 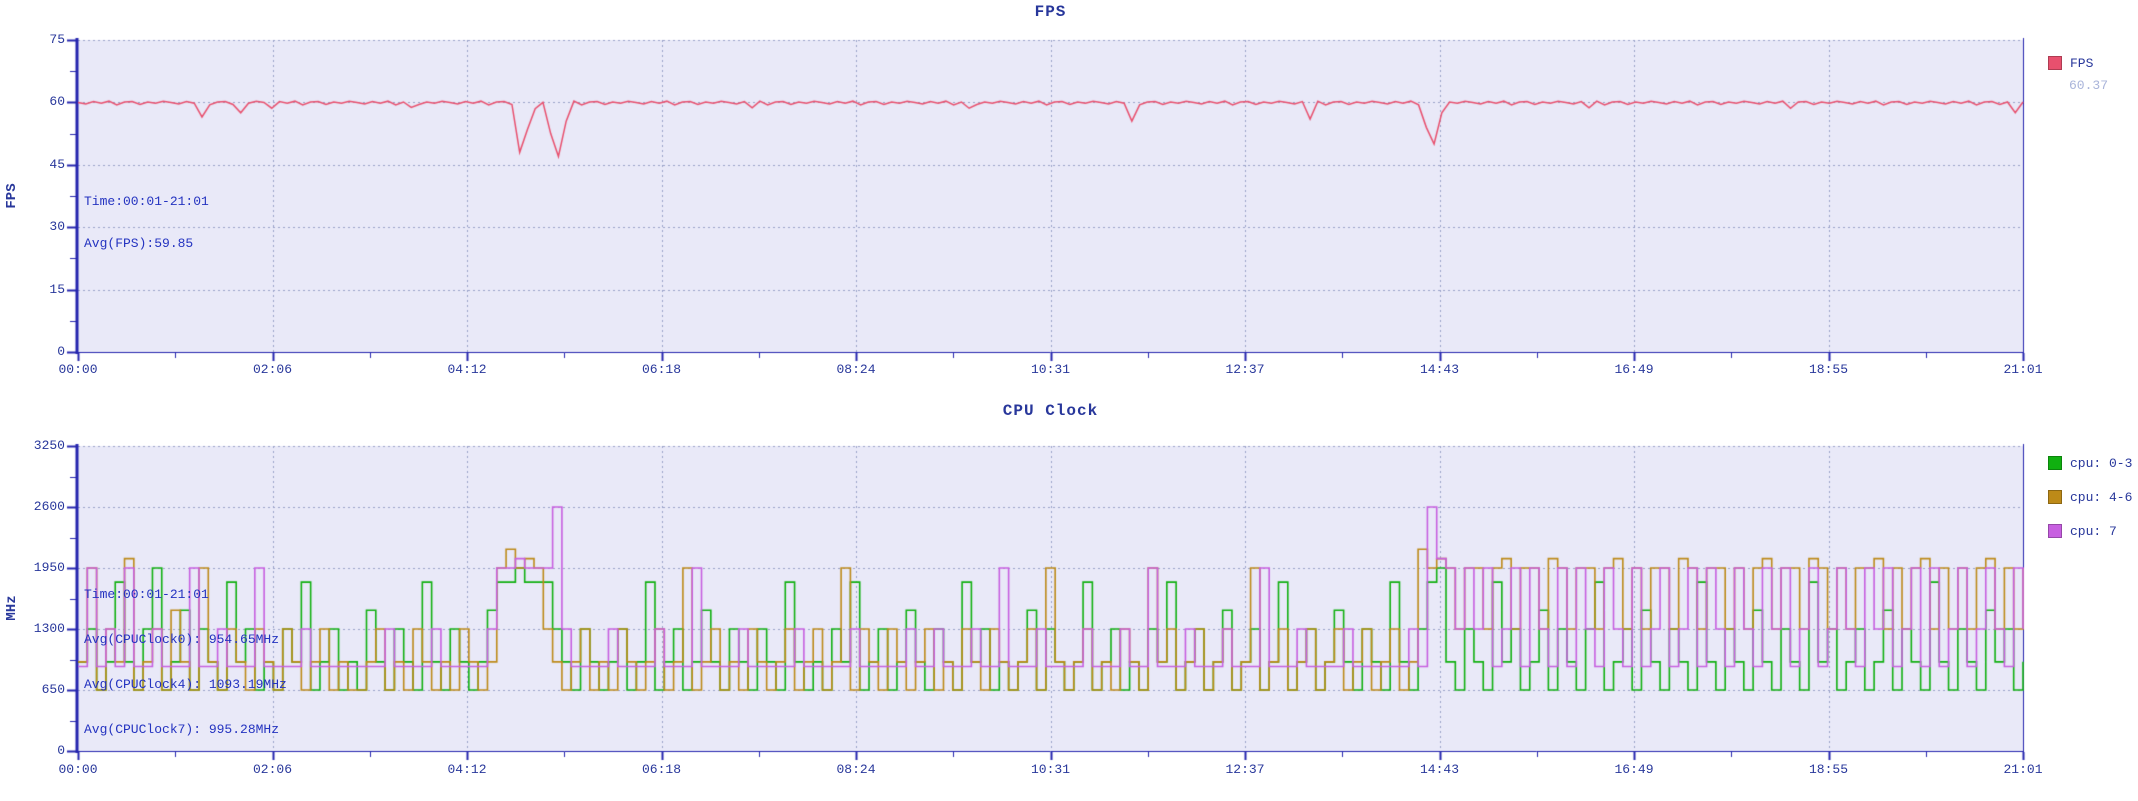 What do you see at coordinates (146, 223) in the screenshot?
I see `fps-annotation: Time:00:01-21:01 Avg(FPS):59.85` at bounding box center [146, 223].